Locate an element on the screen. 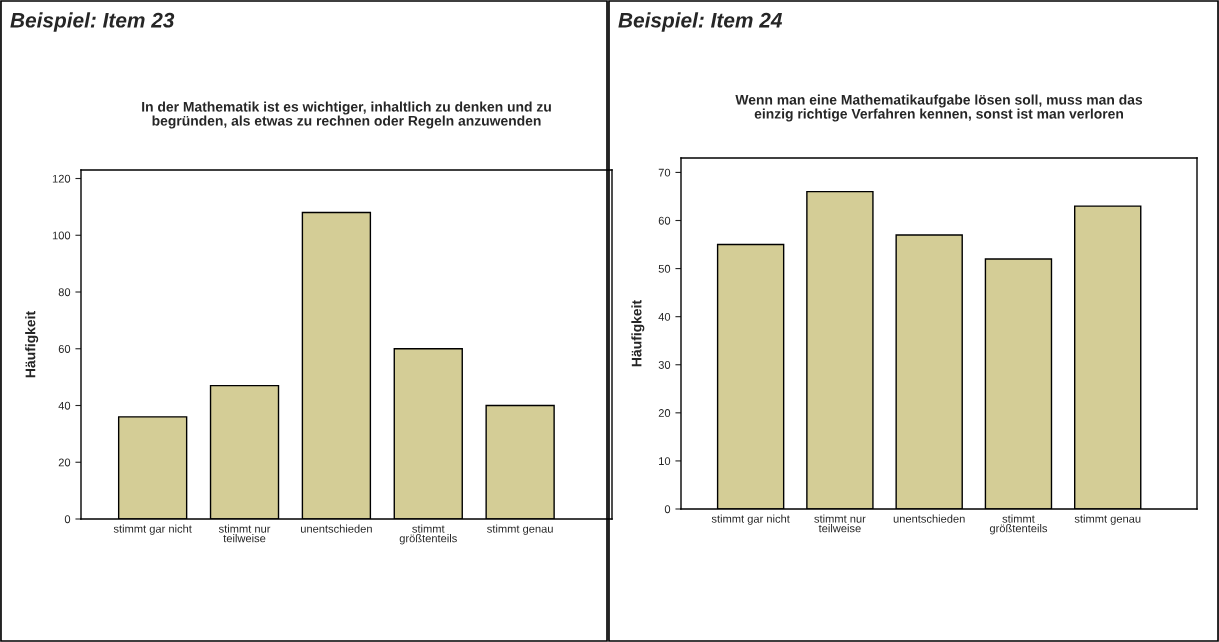 The image size is (1219, 642). y-tick-label: 100 is located at coordinates (61, 235).